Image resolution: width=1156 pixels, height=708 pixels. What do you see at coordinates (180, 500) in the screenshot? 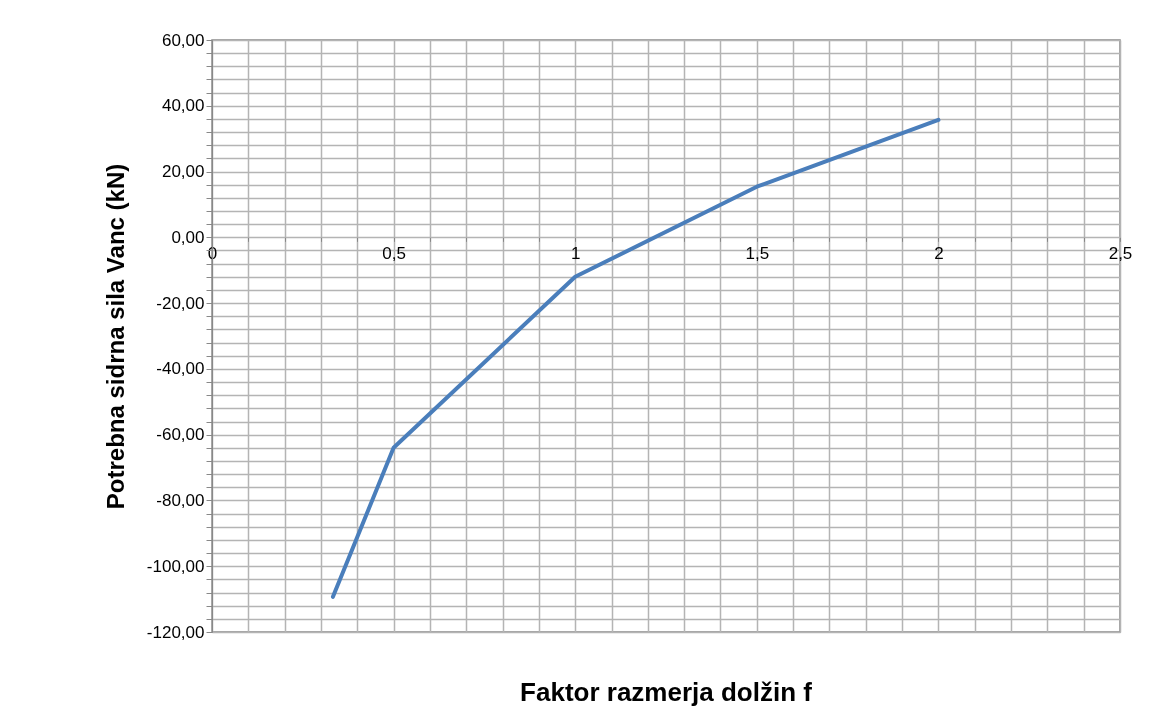
I see `y-tick-label: -80,00` at bounding box center [180, 500].